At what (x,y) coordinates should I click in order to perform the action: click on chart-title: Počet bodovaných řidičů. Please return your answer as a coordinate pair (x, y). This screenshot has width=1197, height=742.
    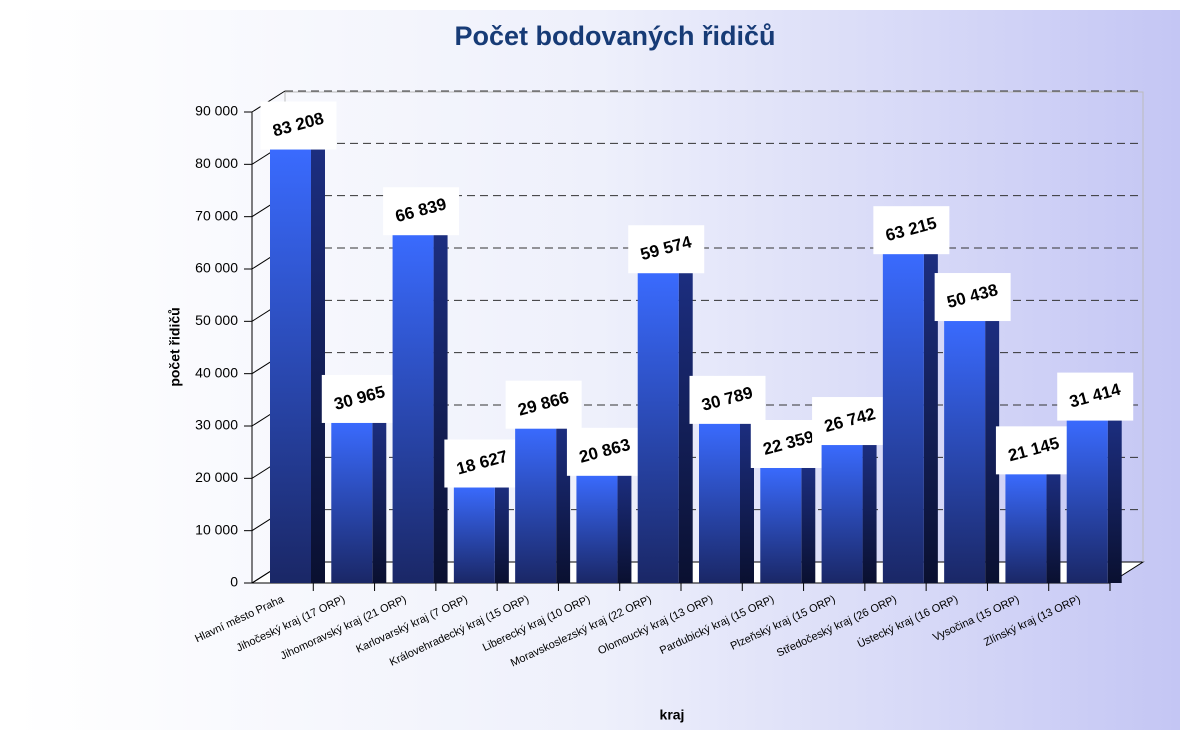
    Looking at the image, I should click on (614, 36).